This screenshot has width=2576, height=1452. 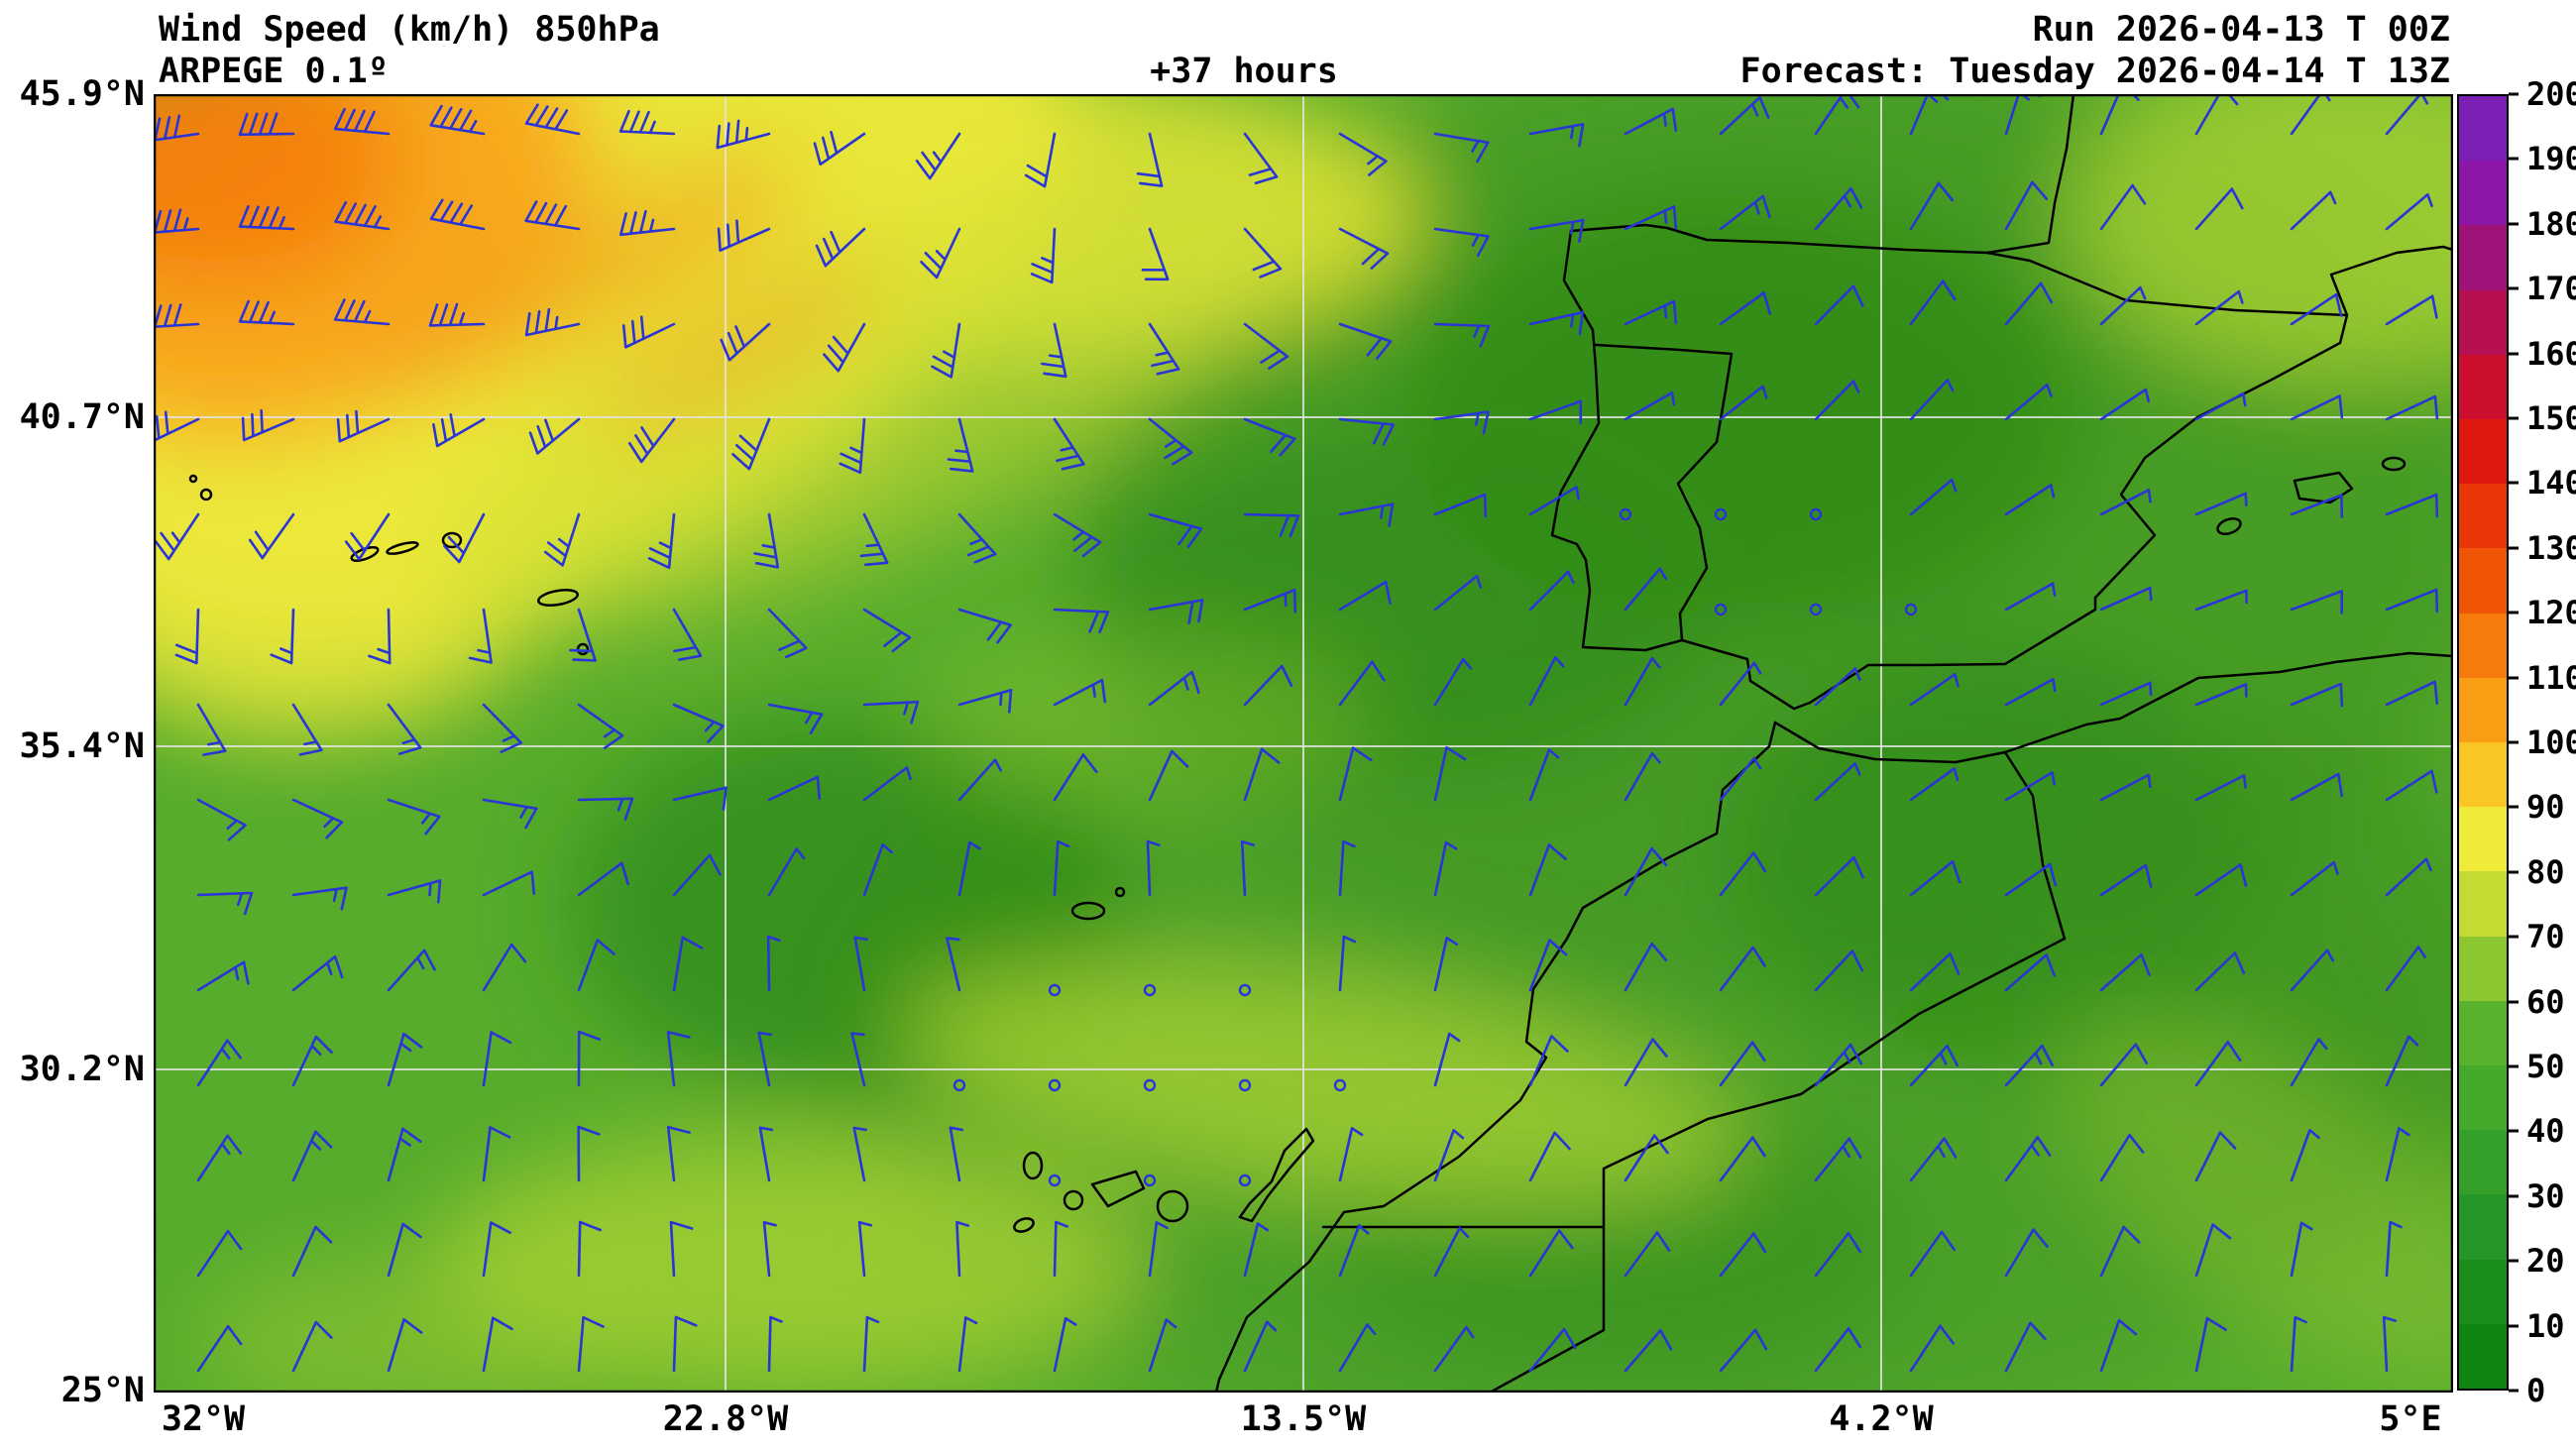 What do you see at coordinates (1777, 1071) in the screenshot?
I see `border-morocco-algeria` at bounding box center [1777, 1071].